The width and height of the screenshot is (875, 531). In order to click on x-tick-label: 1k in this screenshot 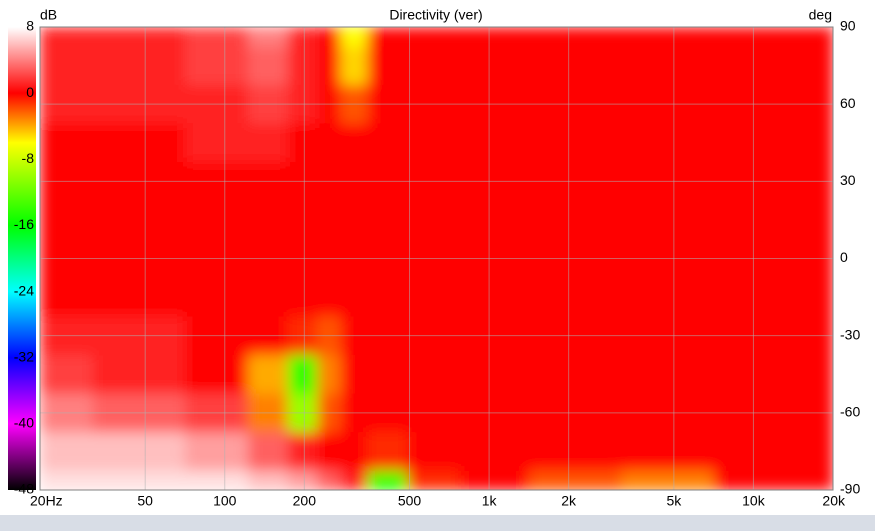, I will do `click(490, 501)`.